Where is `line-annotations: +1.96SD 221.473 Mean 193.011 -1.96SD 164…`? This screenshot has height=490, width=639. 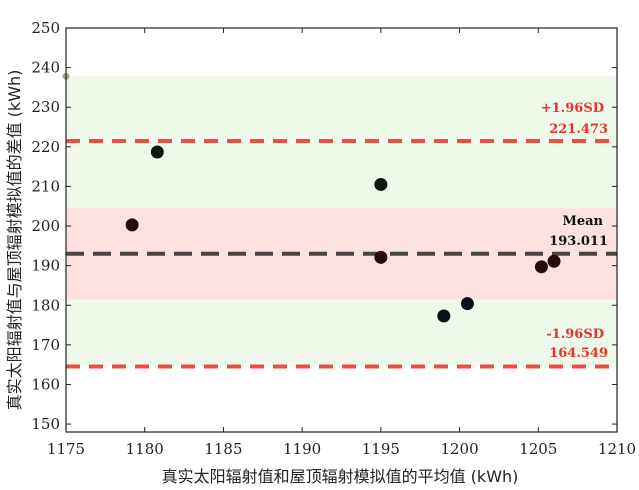 line-annotations: +1.96SD 221.473 Mean 193.011 -1.96SD 164… is located at coordinates (574, 231).